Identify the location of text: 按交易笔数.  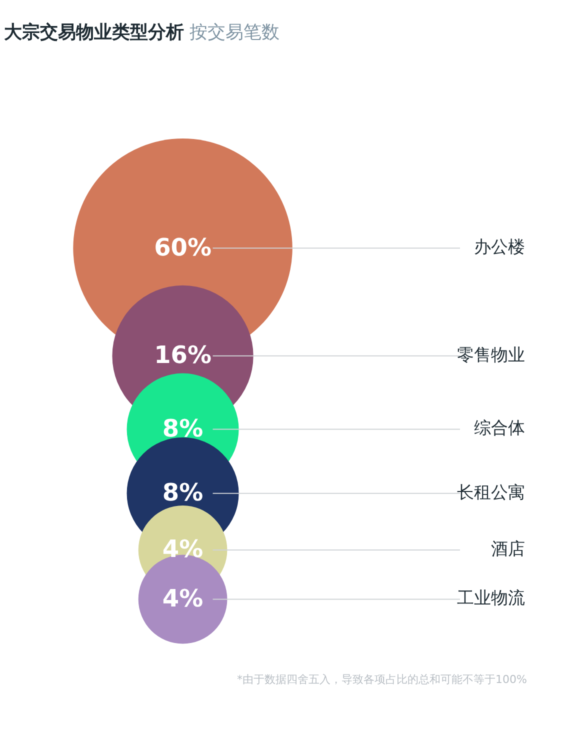
(235, 32).